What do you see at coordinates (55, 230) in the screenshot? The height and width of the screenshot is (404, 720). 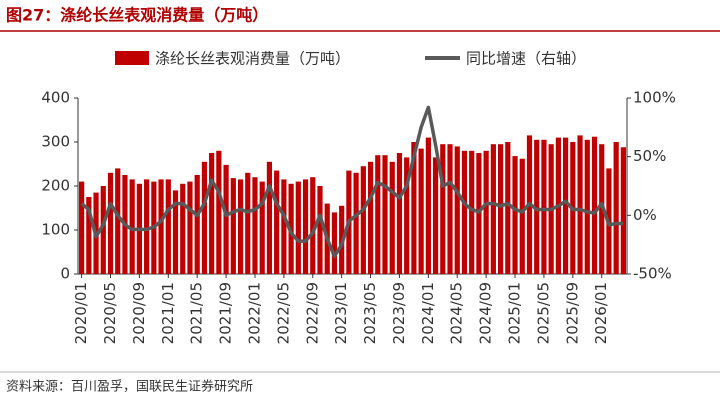 I see `y-tick-label: 100` at bounding box center [55, 230].